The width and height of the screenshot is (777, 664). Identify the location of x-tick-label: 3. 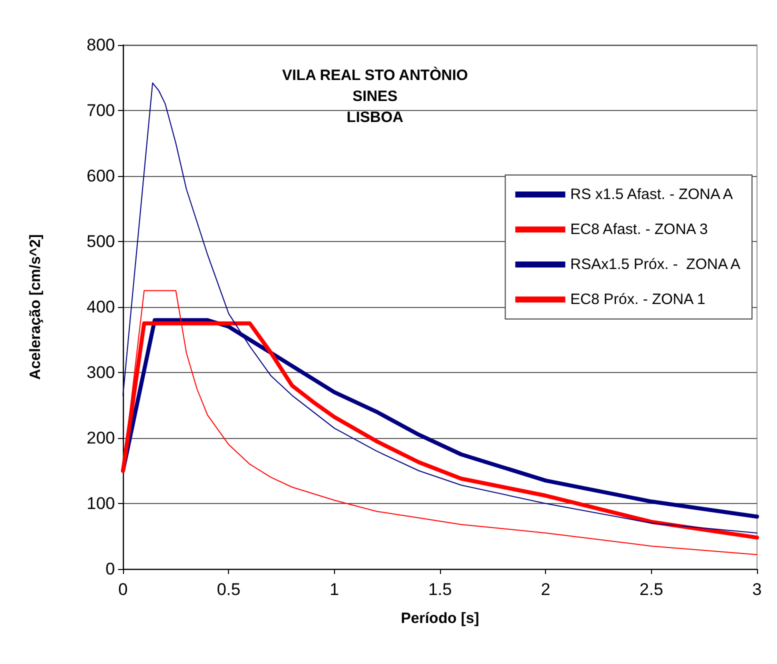
(757, 589).